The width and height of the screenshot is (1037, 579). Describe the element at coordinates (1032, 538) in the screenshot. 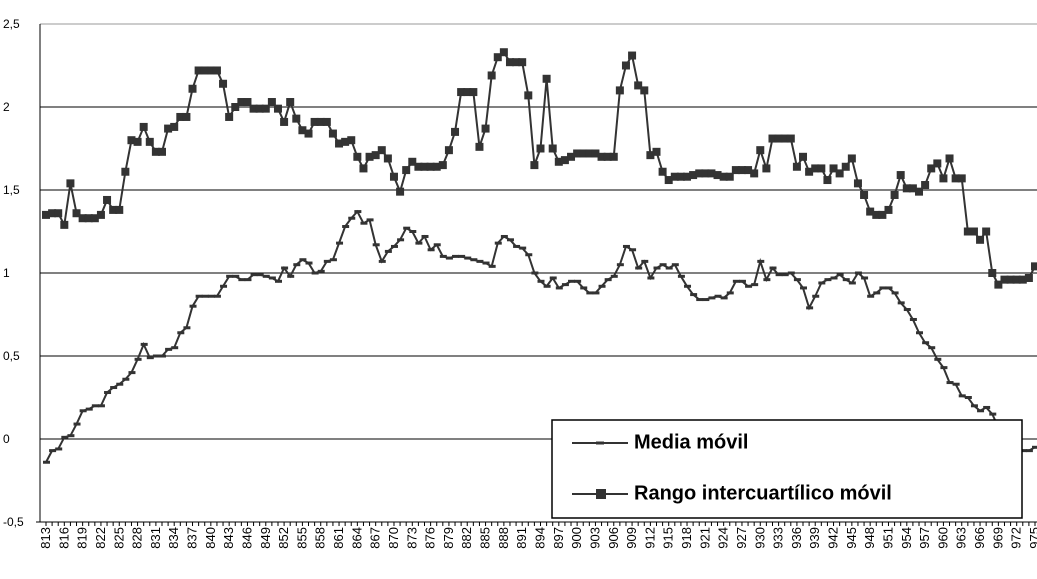

I see `x-tick-label: 975` at that location.